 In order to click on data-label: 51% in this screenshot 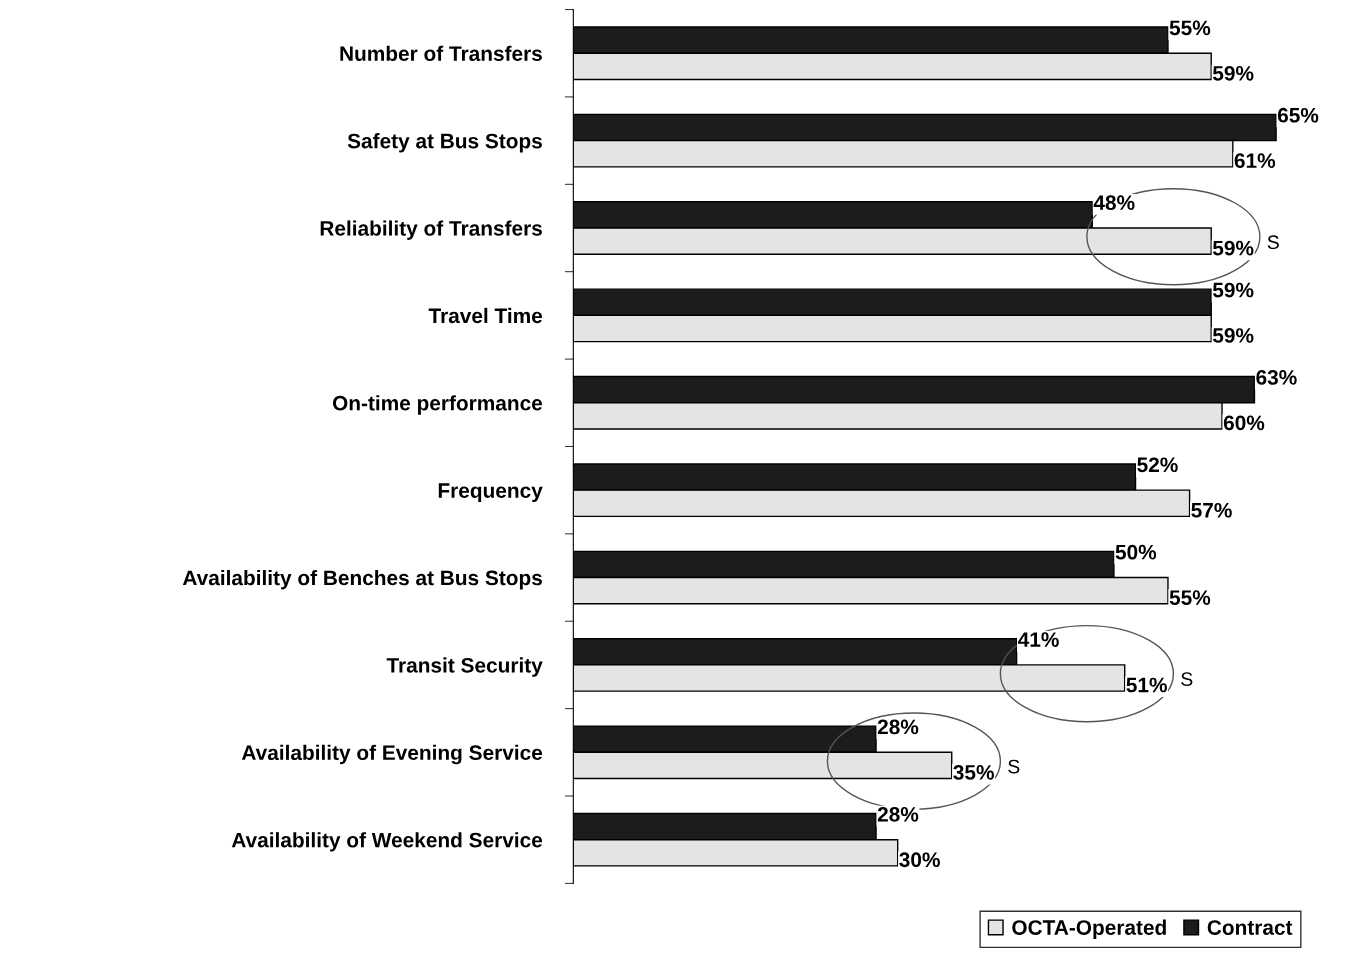, I will do `click(1146, 685)`.